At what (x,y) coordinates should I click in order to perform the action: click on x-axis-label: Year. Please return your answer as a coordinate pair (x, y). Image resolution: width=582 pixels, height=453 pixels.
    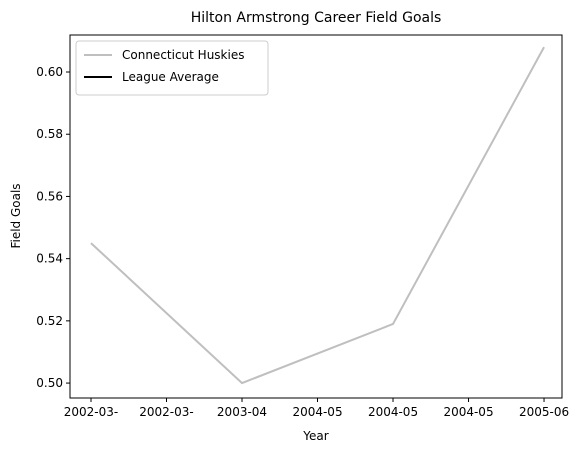
    Looking at the image, I should click on (315, 436).